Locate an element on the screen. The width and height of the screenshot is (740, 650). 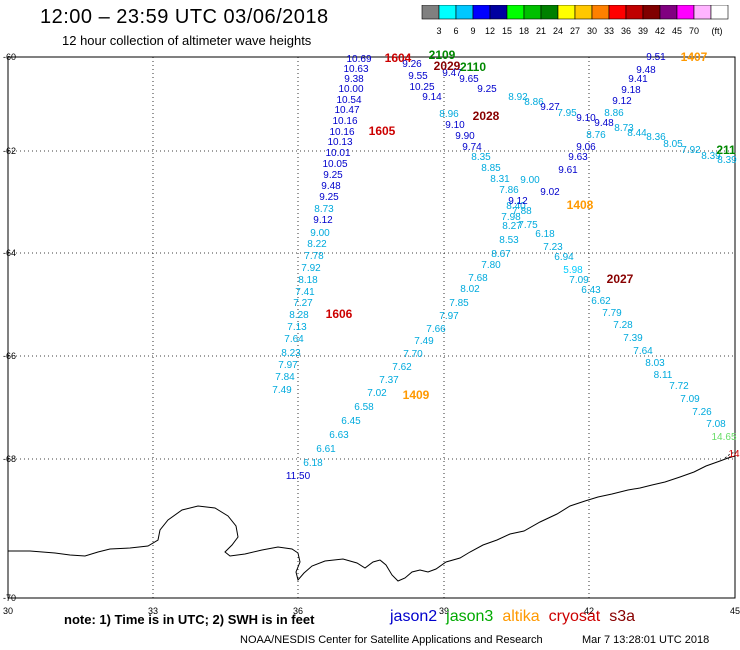
wave-height-label: 10.63 is located at coordinates (355, 69).